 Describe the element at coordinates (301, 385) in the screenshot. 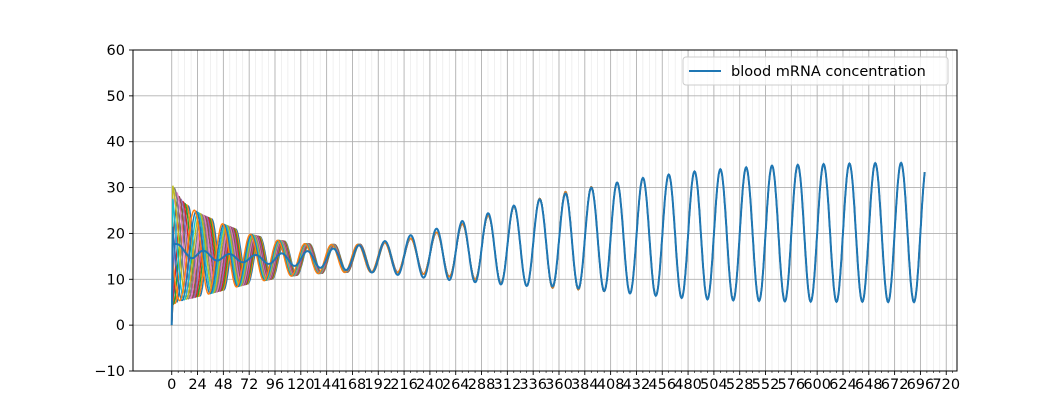

I see `x-tick-label: 120` at that location.